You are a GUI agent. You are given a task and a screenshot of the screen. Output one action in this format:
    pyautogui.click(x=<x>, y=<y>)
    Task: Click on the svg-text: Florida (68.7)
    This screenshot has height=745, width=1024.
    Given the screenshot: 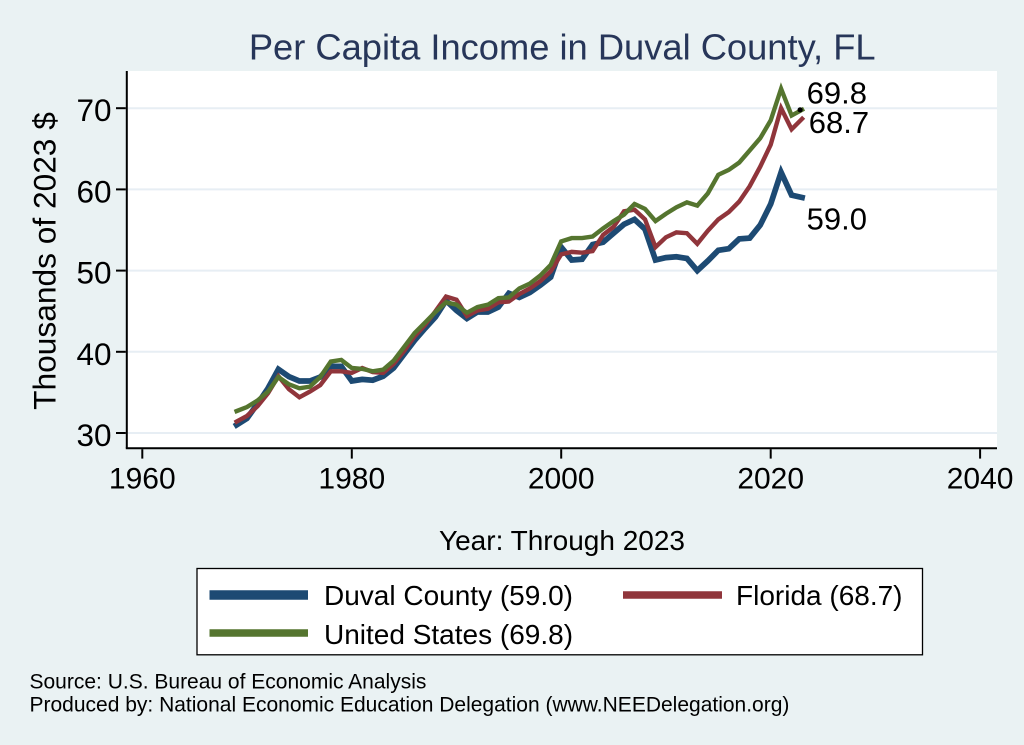 What is the action you would take?
    pyautogui.click(x=819, y=595)
    